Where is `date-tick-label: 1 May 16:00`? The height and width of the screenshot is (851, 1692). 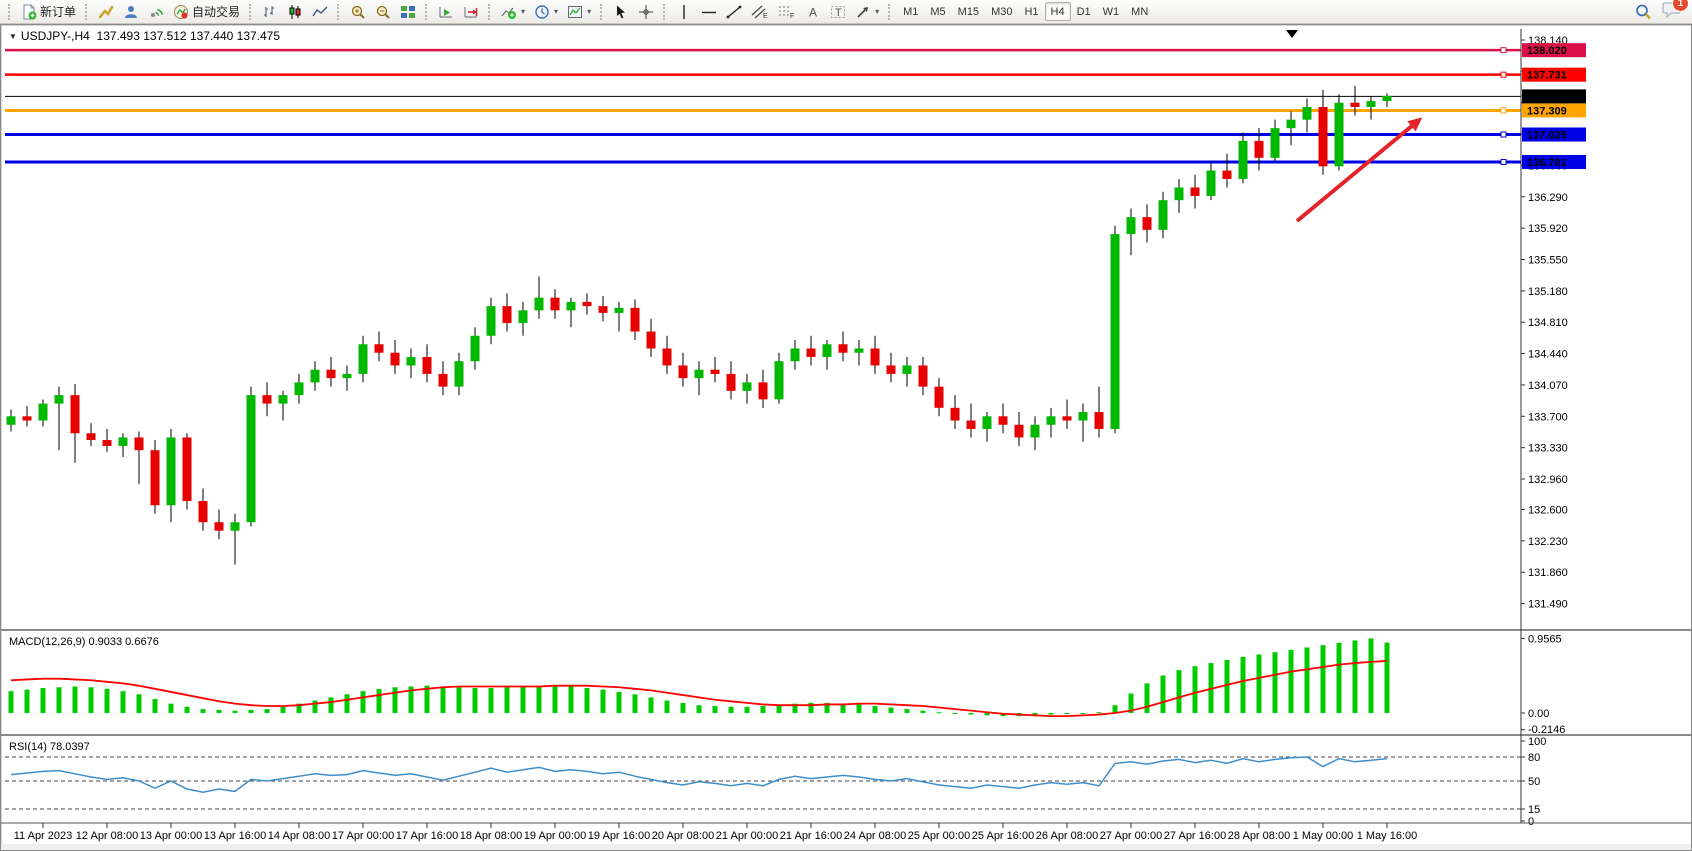
date-tick-label: 1 May 16:00 is located at coordinates (1387, 836).